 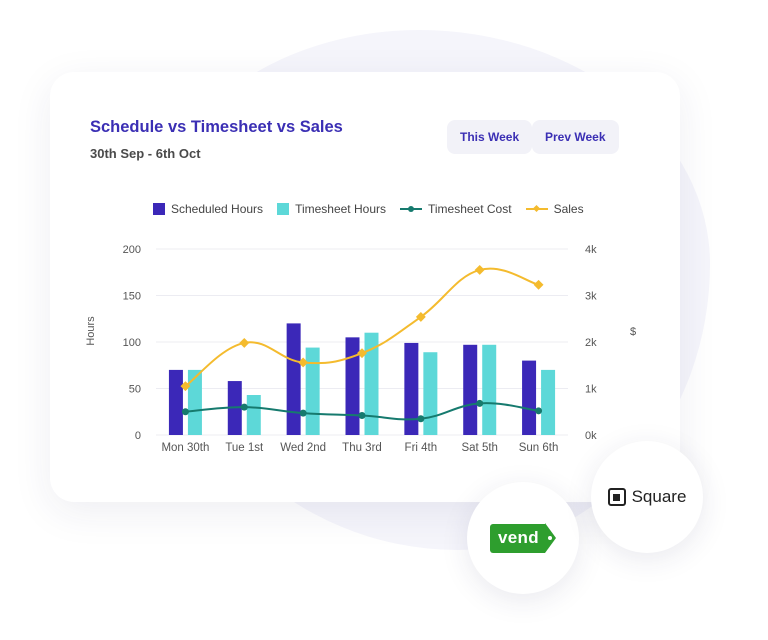 What do you see at coordinates (340, 209) in the screenshot?
I see `legend-label: Timesheet Hours` at bounding box center [340, 209].